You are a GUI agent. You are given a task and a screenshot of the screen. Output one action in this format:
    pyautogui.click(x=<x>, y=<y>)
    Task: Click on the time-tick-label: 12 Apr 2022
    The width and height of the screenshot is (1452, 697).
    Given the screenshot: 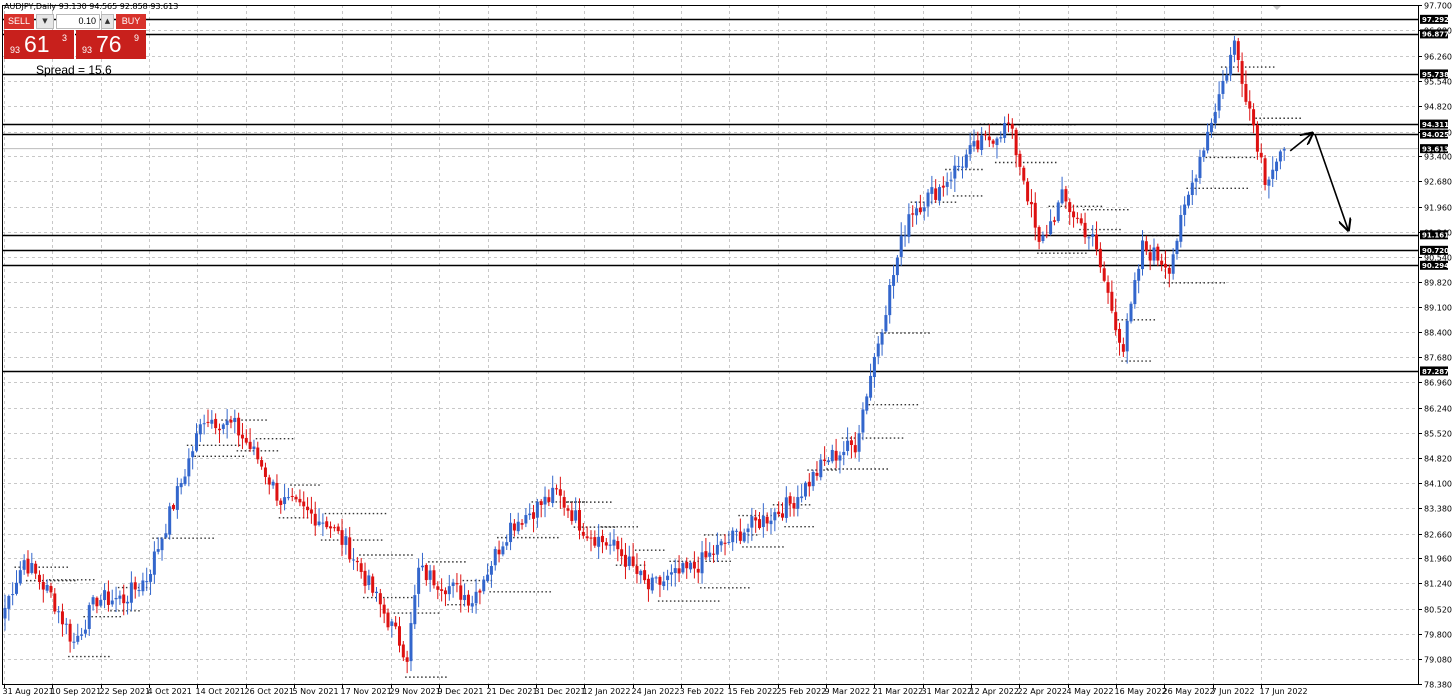 What is the action you would take?
    pyautogui.click(x=994, y=691)
    